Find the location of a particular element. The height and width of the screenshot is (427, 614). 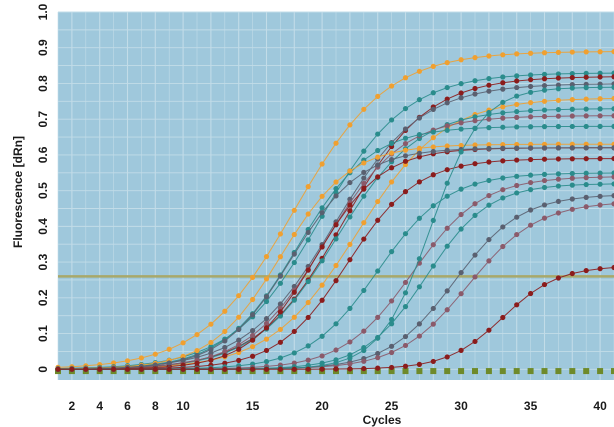

y-tick-label: 0.5 is located at coordinates (43, 190).